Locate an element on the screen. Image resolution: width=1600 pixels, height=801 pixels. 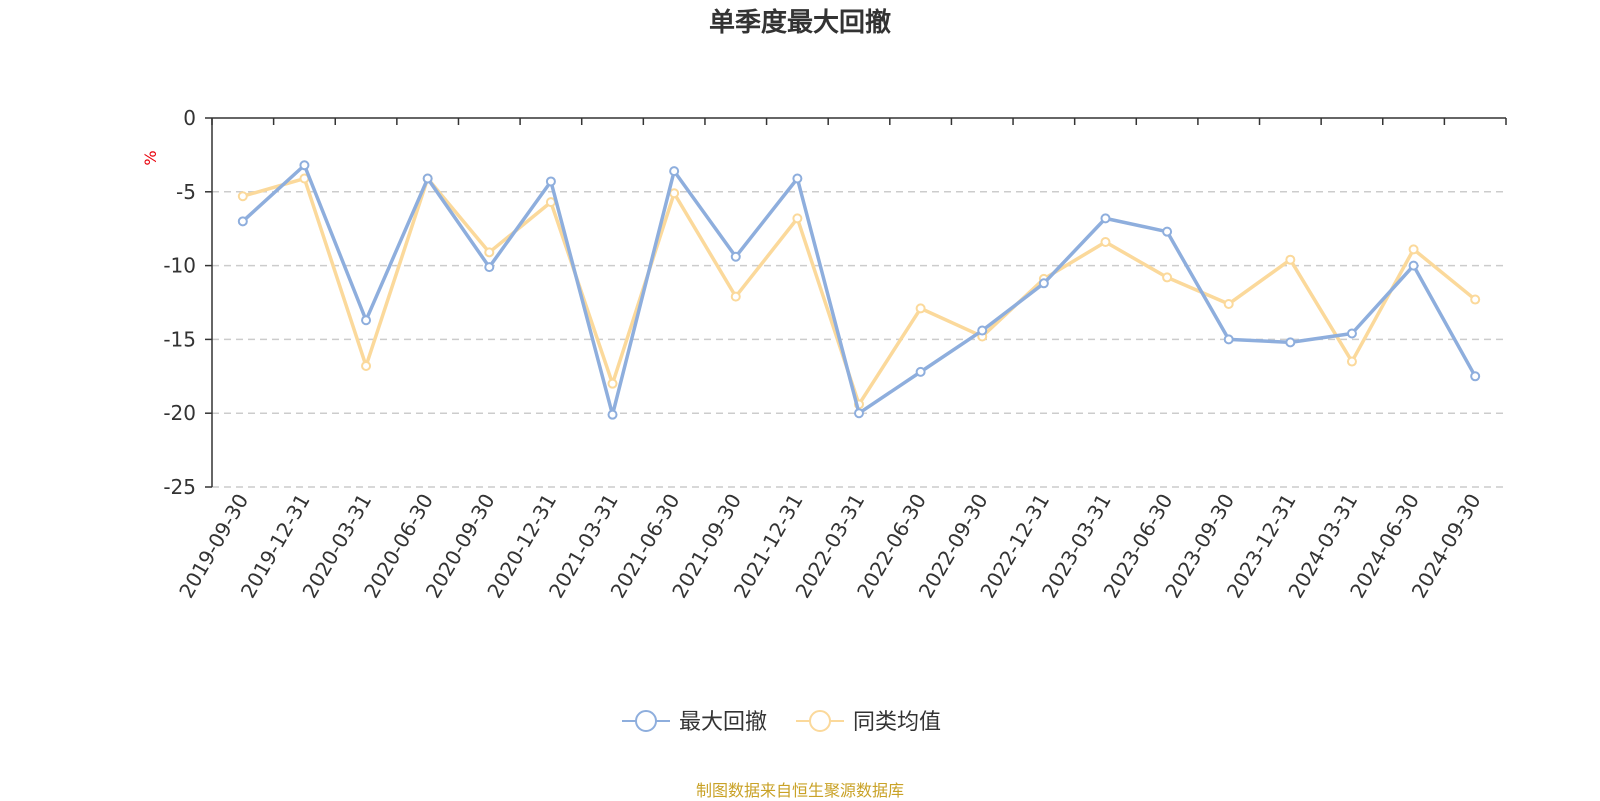
legend-item-2: 同类均值 is located at coordinates (868, 722).